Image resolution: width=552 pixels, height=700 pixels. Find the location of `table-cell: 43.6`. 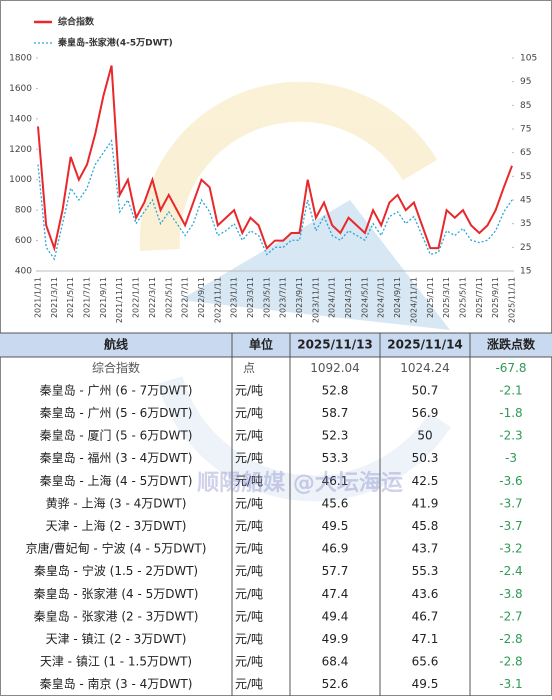

table-cell: 43.6 is located at coordinates (425, 594).